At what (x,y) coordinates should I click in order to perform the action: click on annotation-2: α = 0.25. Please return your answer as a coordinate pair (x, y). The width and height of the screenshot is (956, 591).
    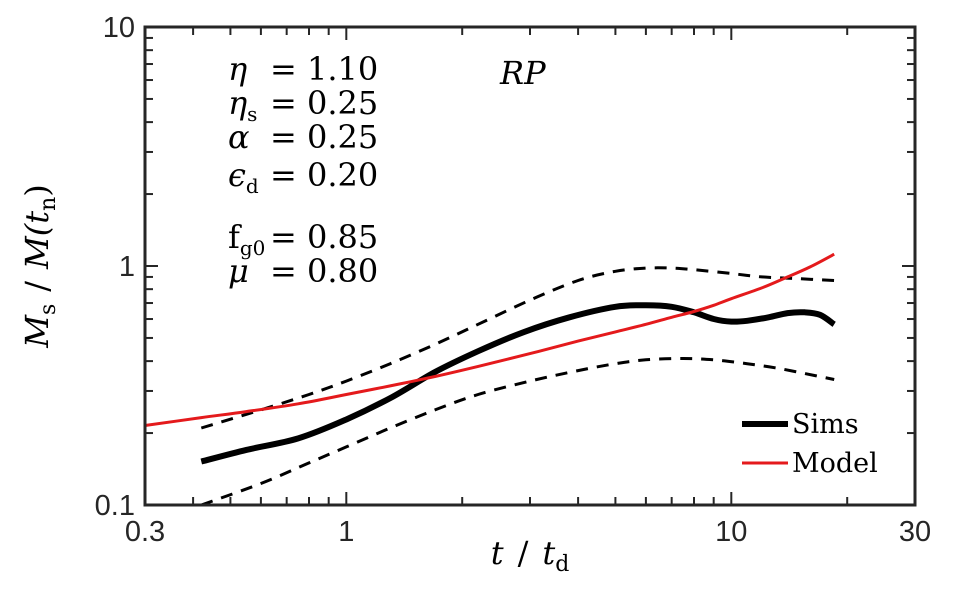
    Looking at the image, I should click on (303, 137).